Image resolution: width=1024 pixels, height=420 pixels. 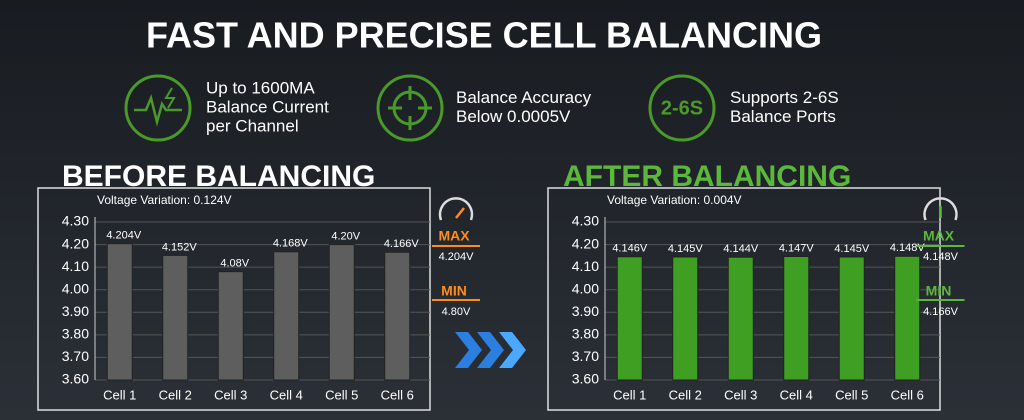 What do you see at coordinates (783, 116) in the screenshot?
I see `feature-text: Balance Ports` at bounding box center [783, 116].